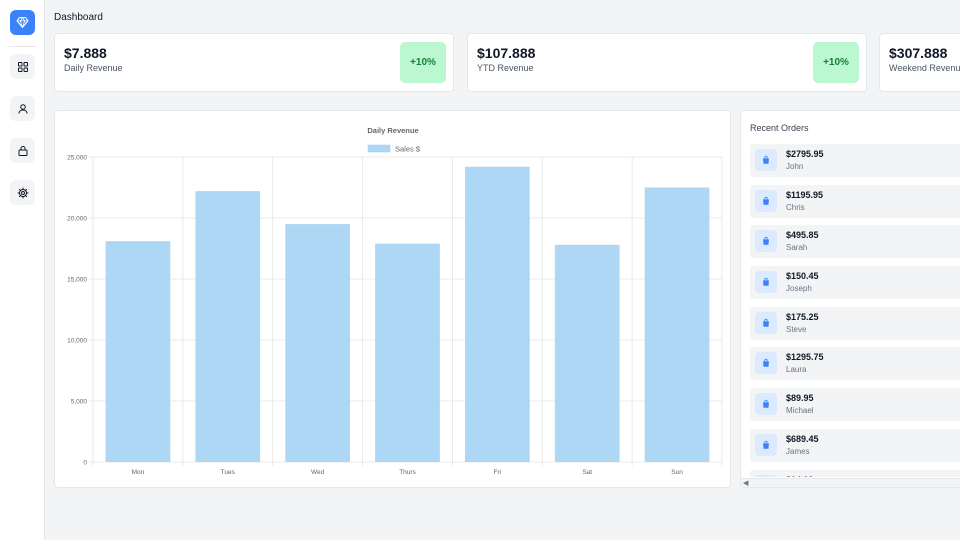 The image size is (960, 540). I want to click on diamond-icon, so click(22, 22).